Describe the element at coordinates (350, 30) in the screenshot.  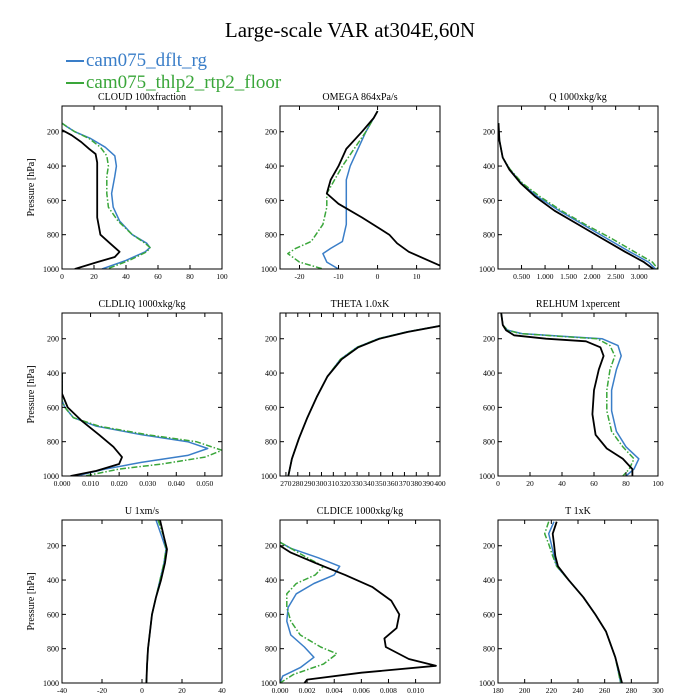
I see `figure-title: Large-scale VAR at304E,60N` at that location.